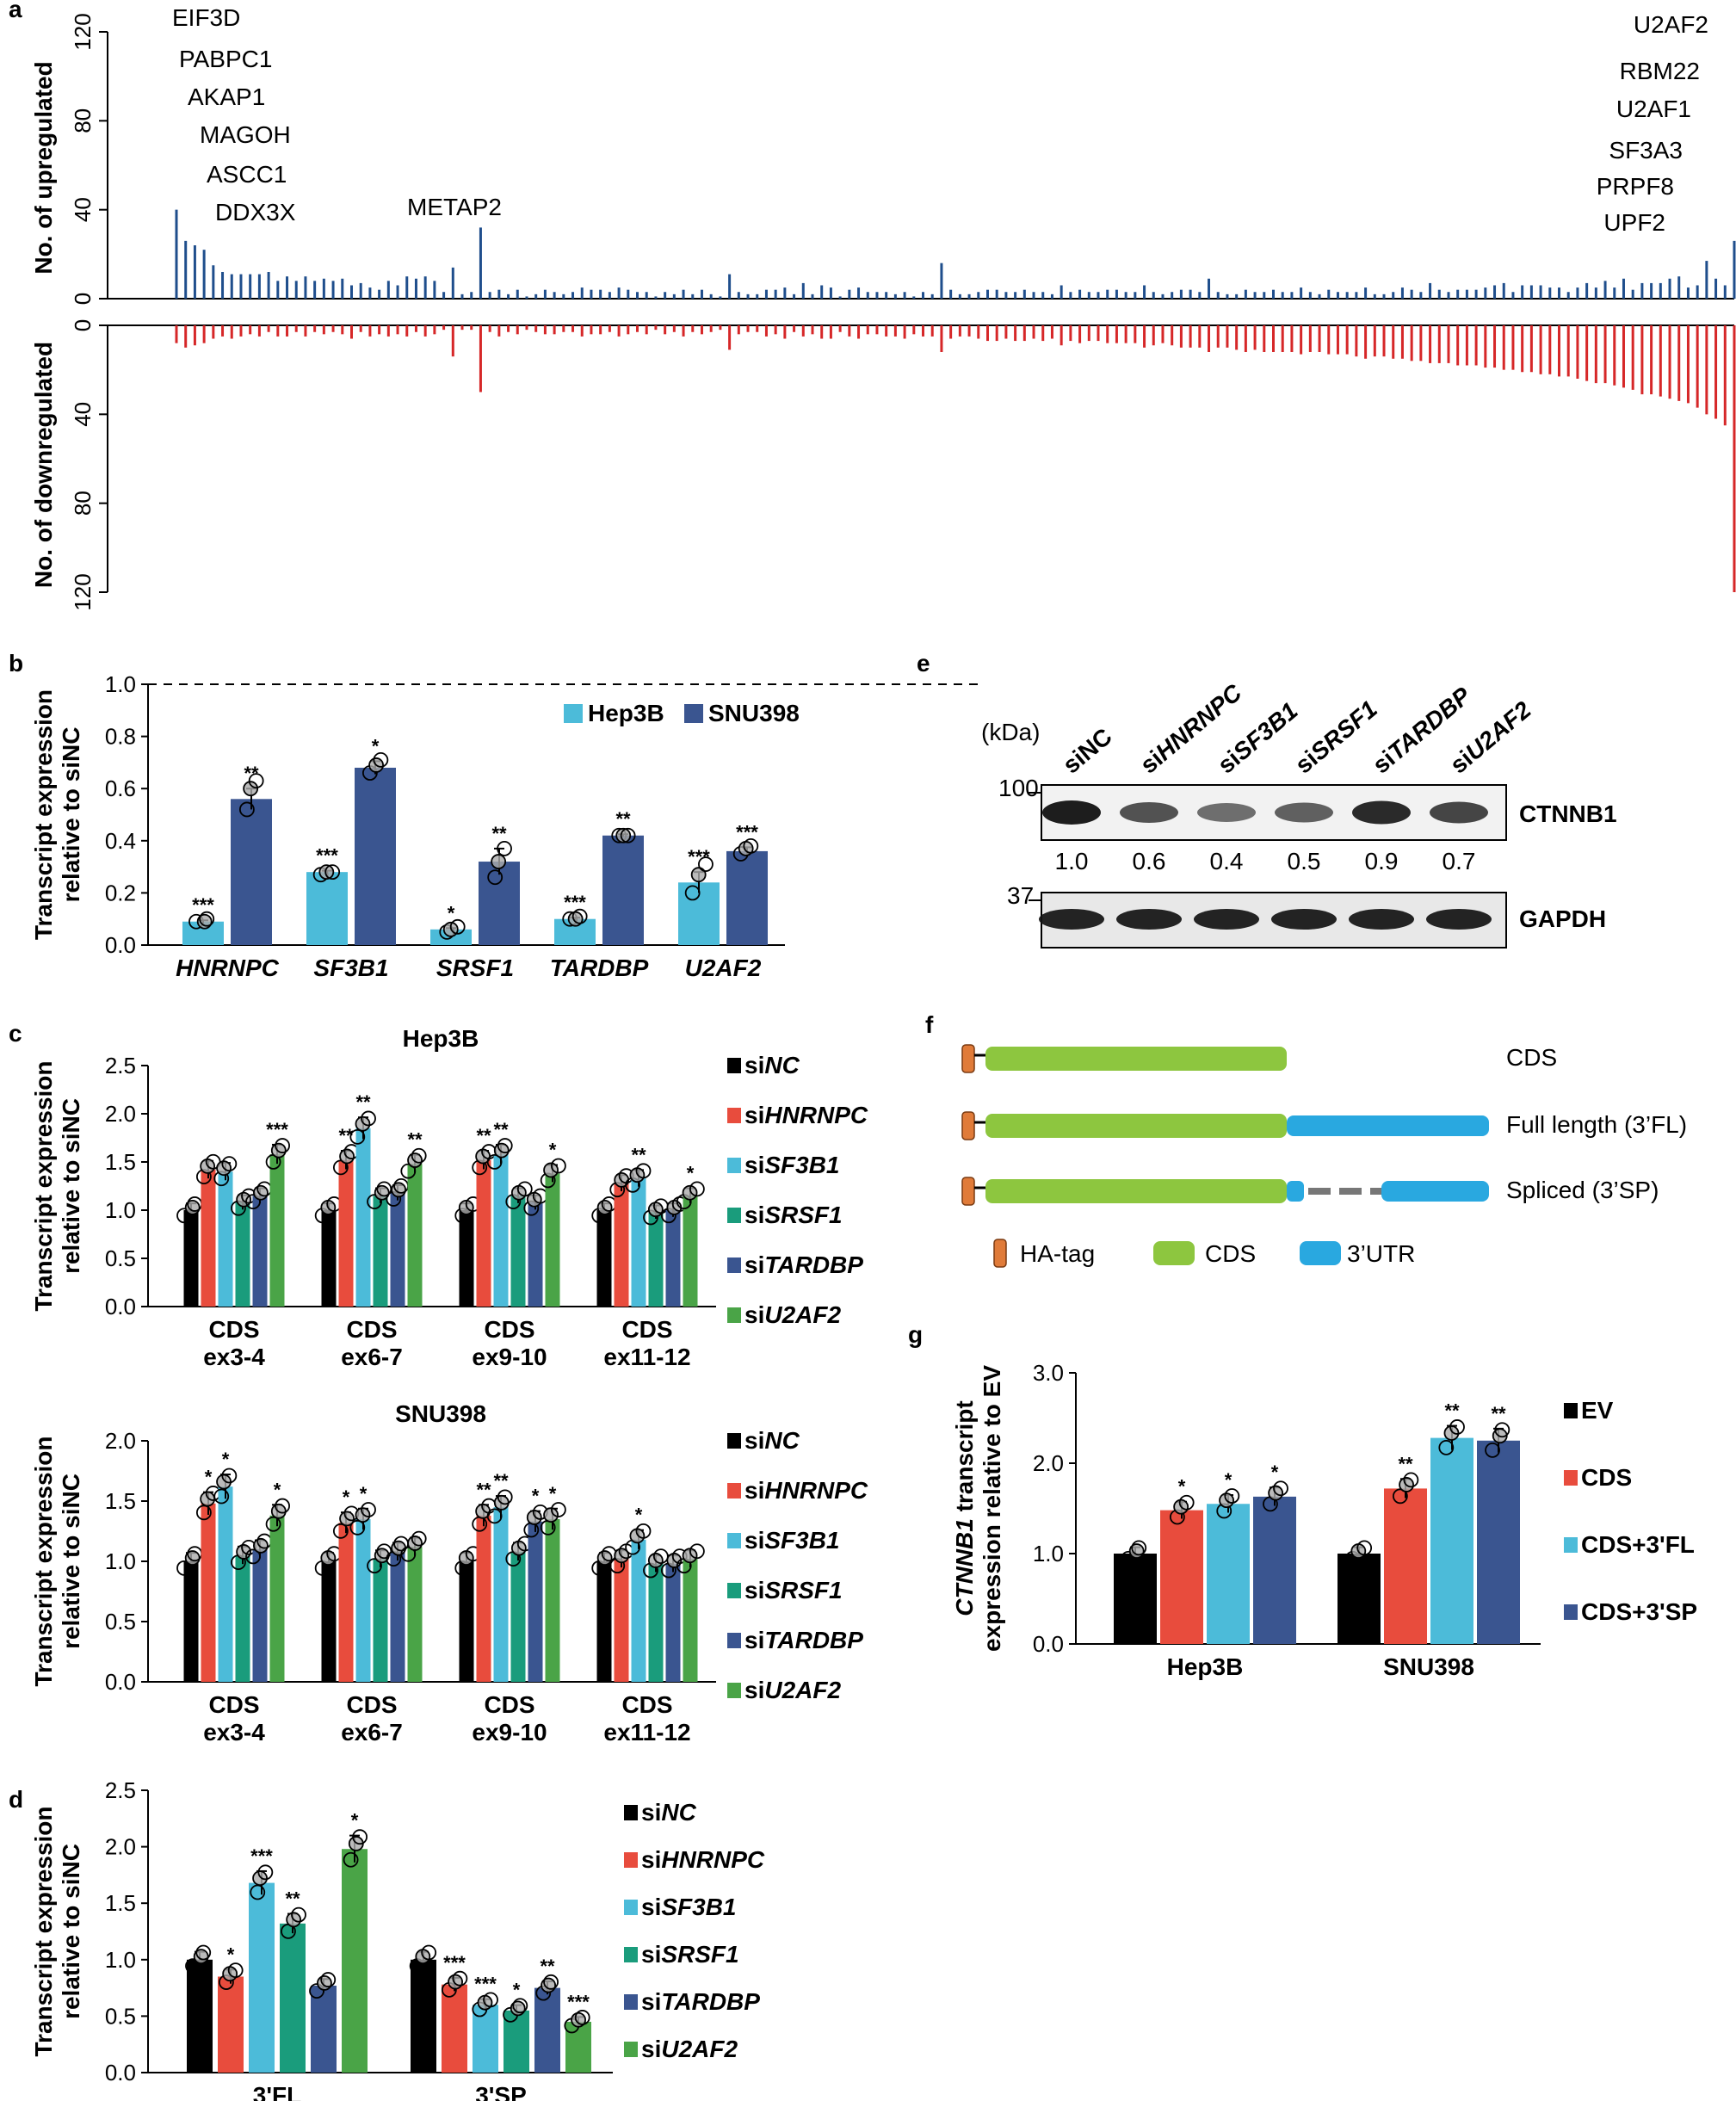 Image resolution: width=1736 pixels, height=2101 pixels. What do you see at coordinates (1057, 1253) in the screenshot?
I see `construct-legend-ha: HA-tag` at bounding box center [1057, 1253].